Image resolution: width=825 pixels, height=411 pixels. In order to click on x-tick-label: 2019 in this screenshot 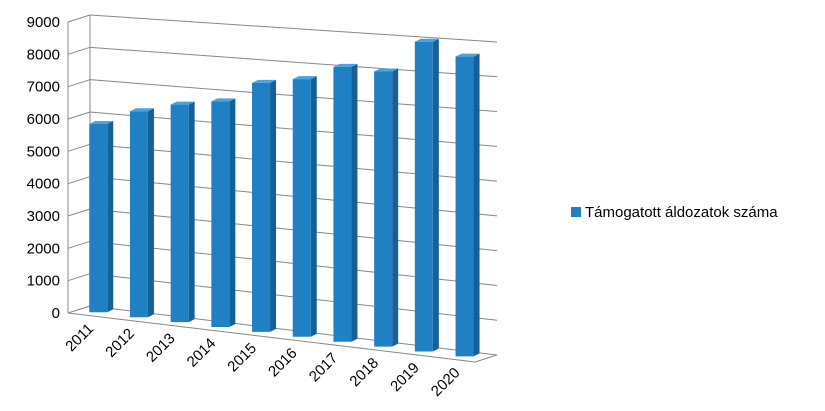, I will do `click(405, 377)`.